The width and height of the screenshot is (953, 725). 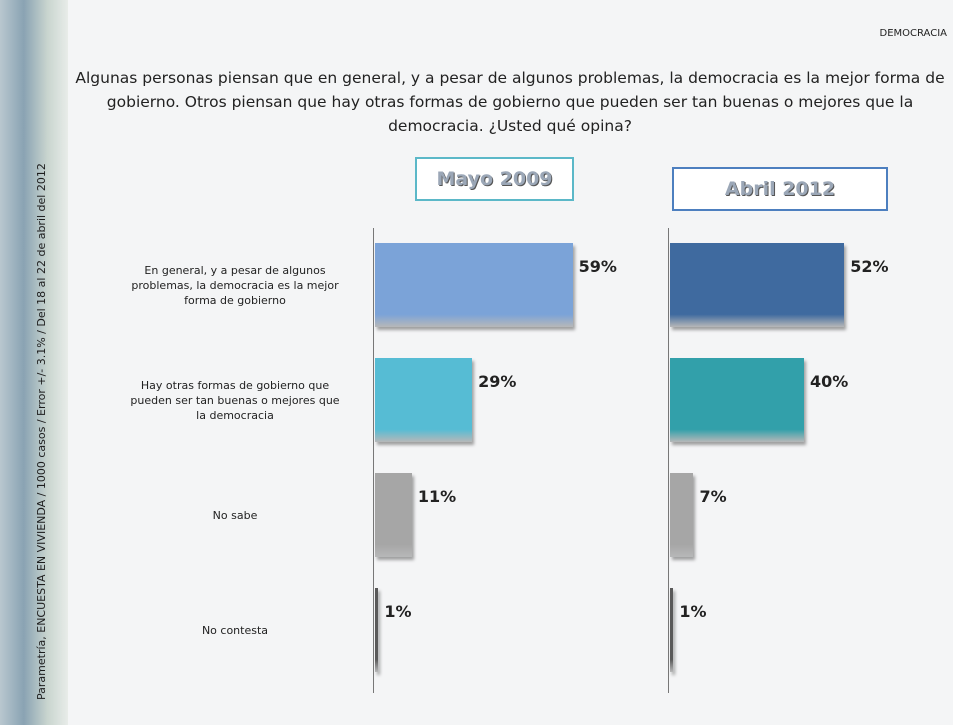 What do you see at coordinates (913, 33) in the screenshot?
I see `section-header: DEMOCRACIA` at bounding box center [913, 33].